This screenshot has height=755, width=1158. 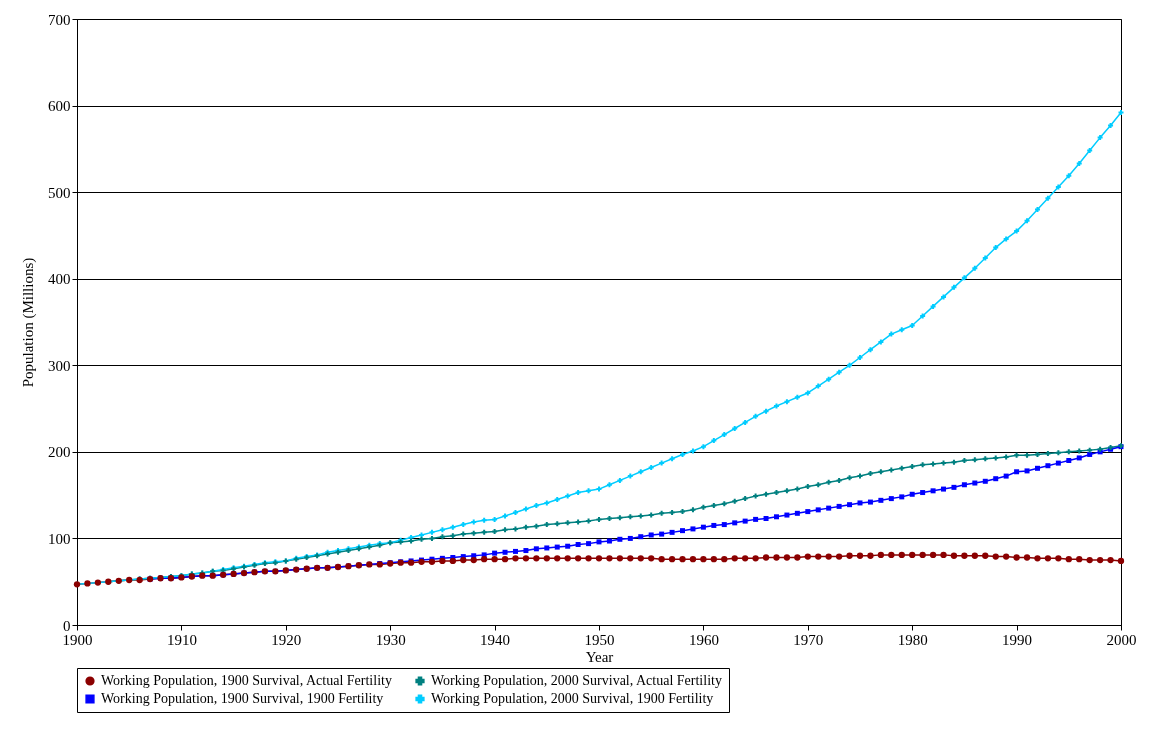 What do you see at coordinates (599, 639) in the screenshot?
I see `x-tick-label: 1950` at bounding box center [599, 639].